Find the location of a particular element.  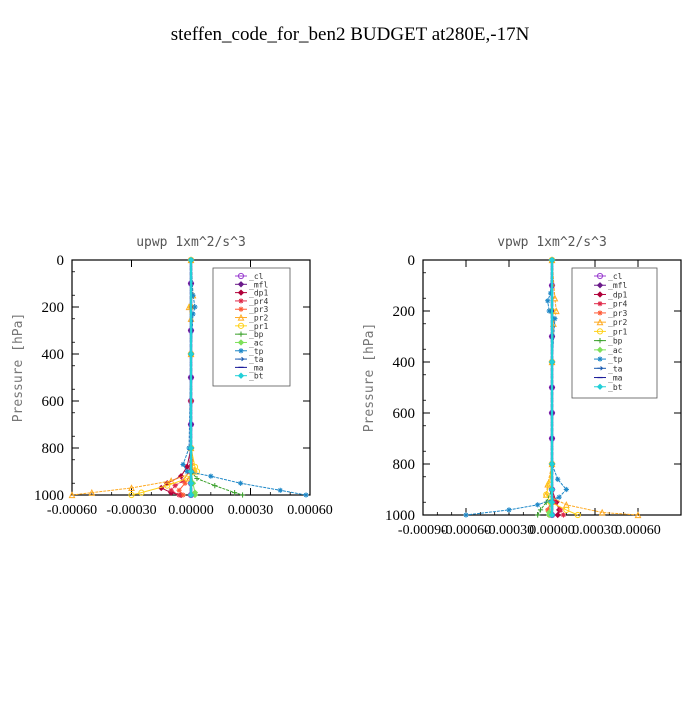

legend-label: _pr2 is located at coordinates (617, 322).